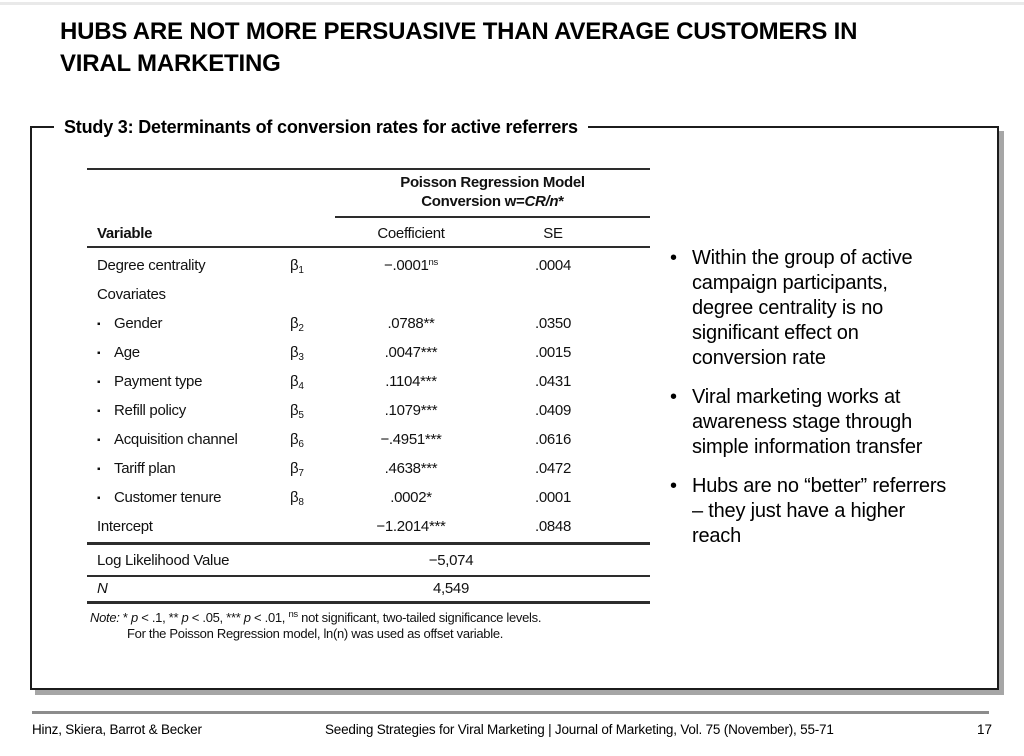  What do you see at coordinates (368, 323) in the screenshot?
I see `table-row: ▪ Gender β2 .0788** .0350` at bounding box center [368, 323].